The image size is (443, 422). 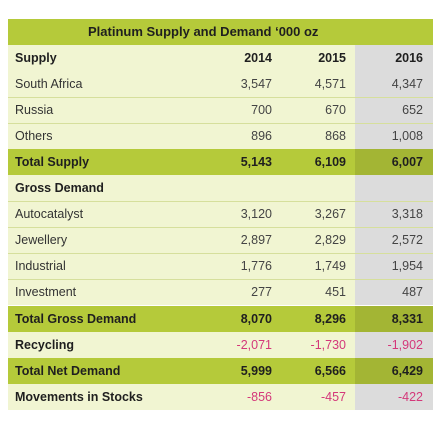 What do you see at coordinates (256, 240) in the screenshot?
I see `value-2014: 2,897` at bounding box center [256, 240].